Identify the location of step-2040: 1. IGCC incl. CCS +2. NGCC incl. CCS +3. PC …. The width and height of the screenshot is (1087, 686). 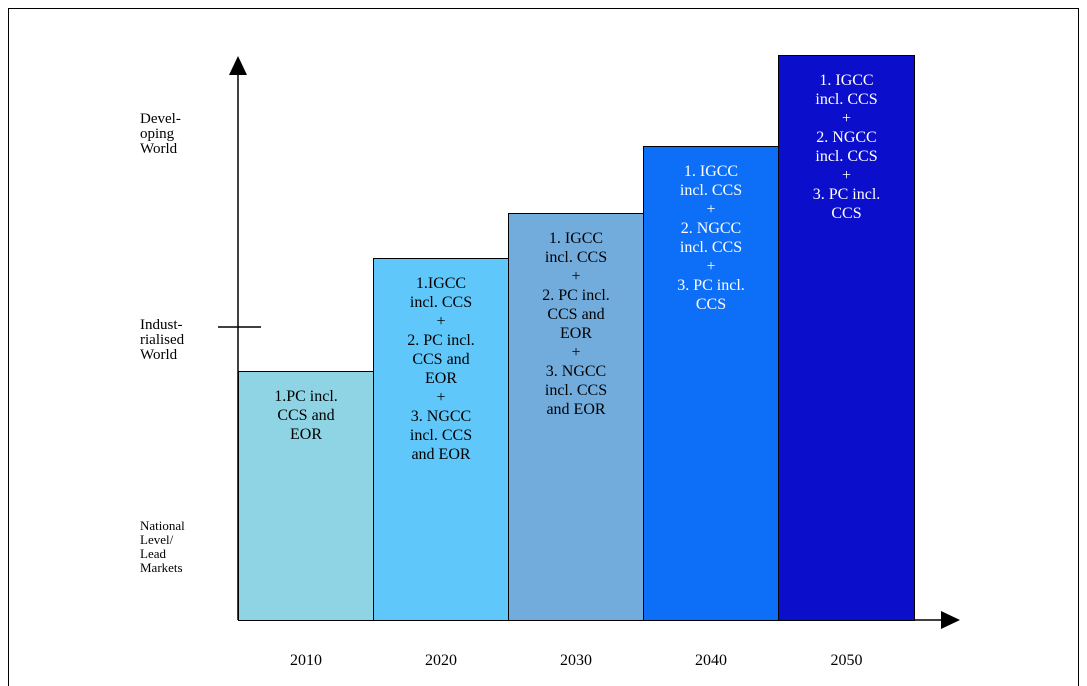
(711, 383).